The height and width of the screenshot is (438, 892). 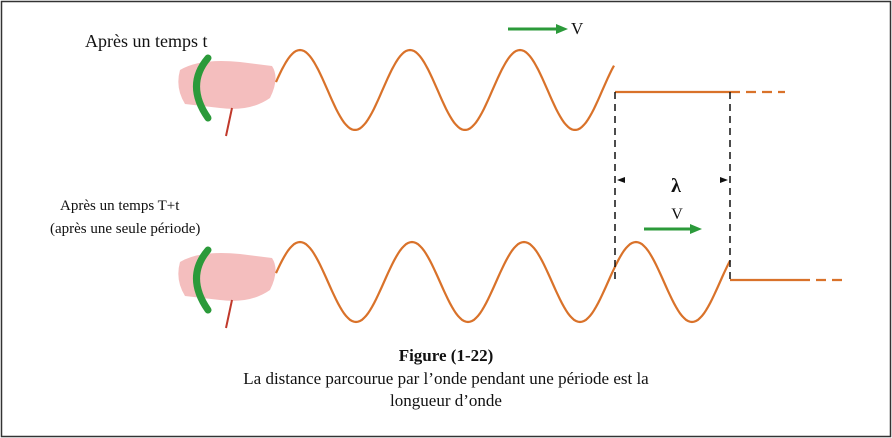 What do you see at coordinates (677, 214) in the screenshot?
I see `bottom-velocity-label: V` at bounding box center [677, 214].